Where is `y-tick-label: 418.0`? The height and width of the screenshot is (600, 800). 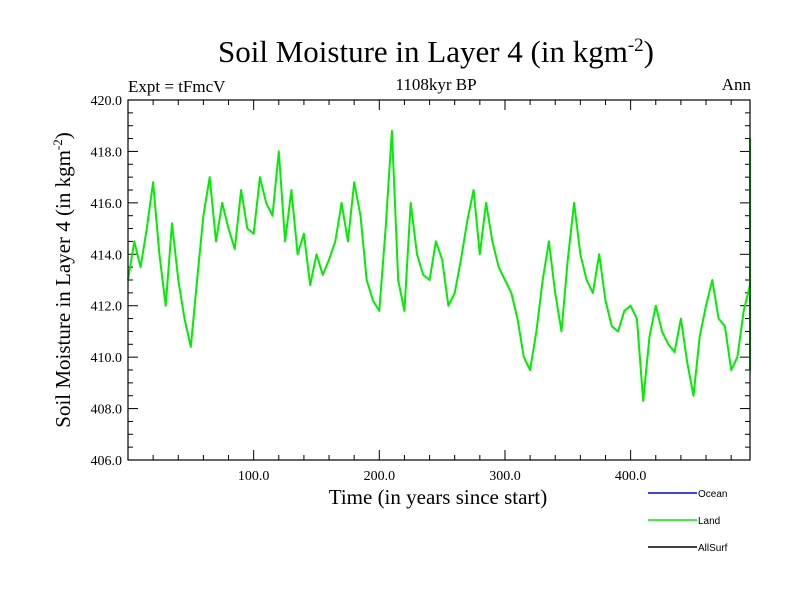
y-tick-label: 418.0 is located at coordinates (107, 152).